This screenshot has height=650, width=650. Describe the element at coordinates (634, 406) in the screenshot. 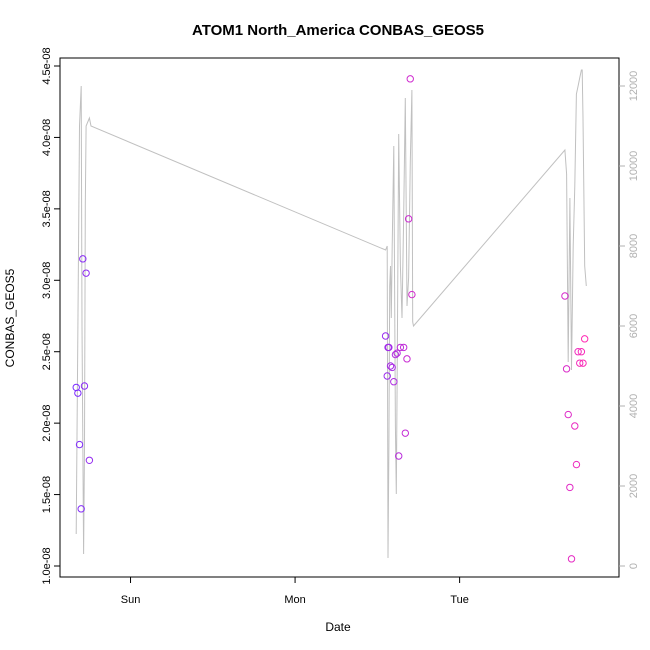

I see `y2-tick-label: 4000` at that location.